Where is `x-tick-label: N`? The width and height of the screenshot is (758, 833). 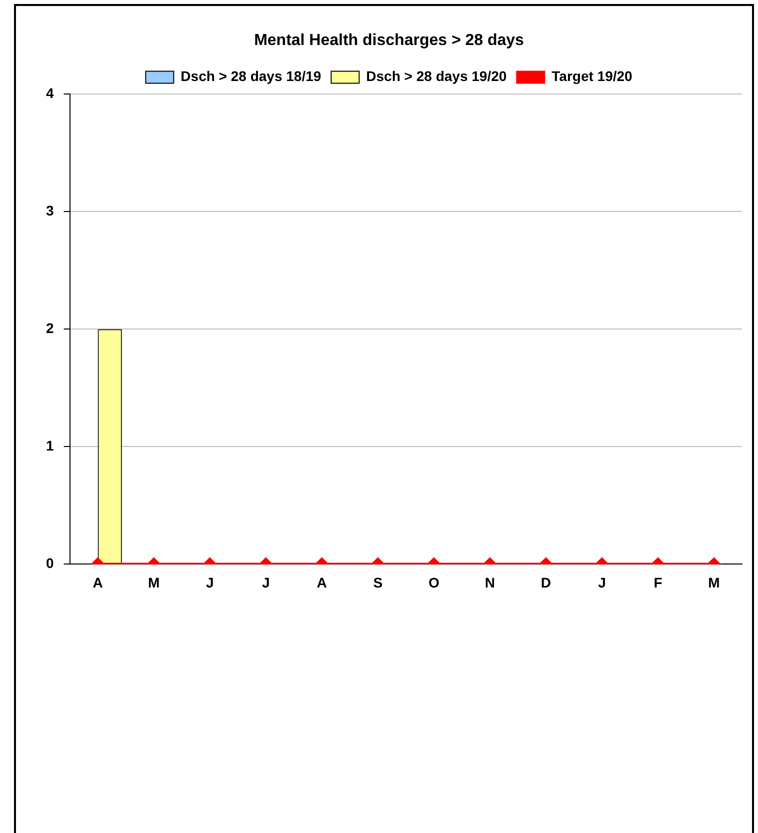 x-tick-label: N is located at coordinates (489, 582).